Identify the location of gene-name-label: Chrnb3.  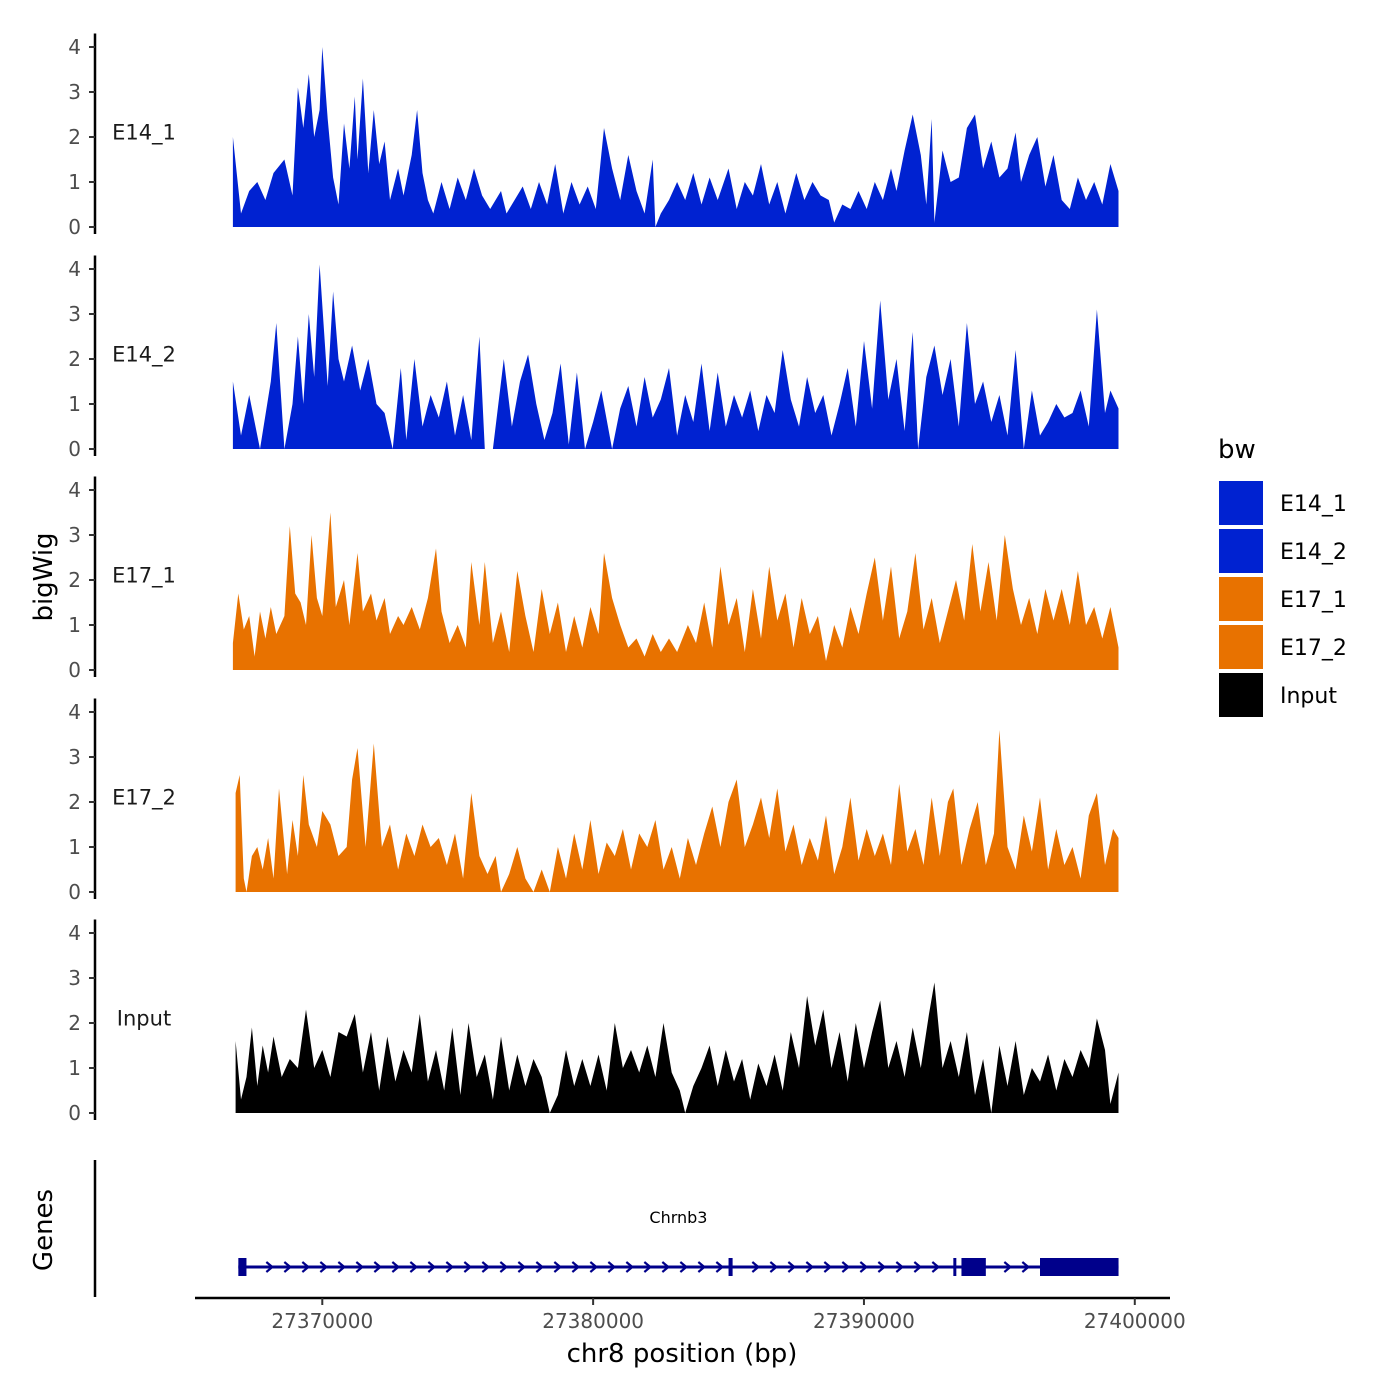
(678, 1217).